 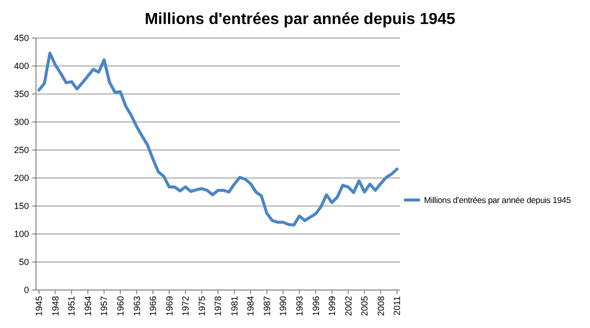 I want to click on x-tick-label: 2002, so click(x=348, y=306).